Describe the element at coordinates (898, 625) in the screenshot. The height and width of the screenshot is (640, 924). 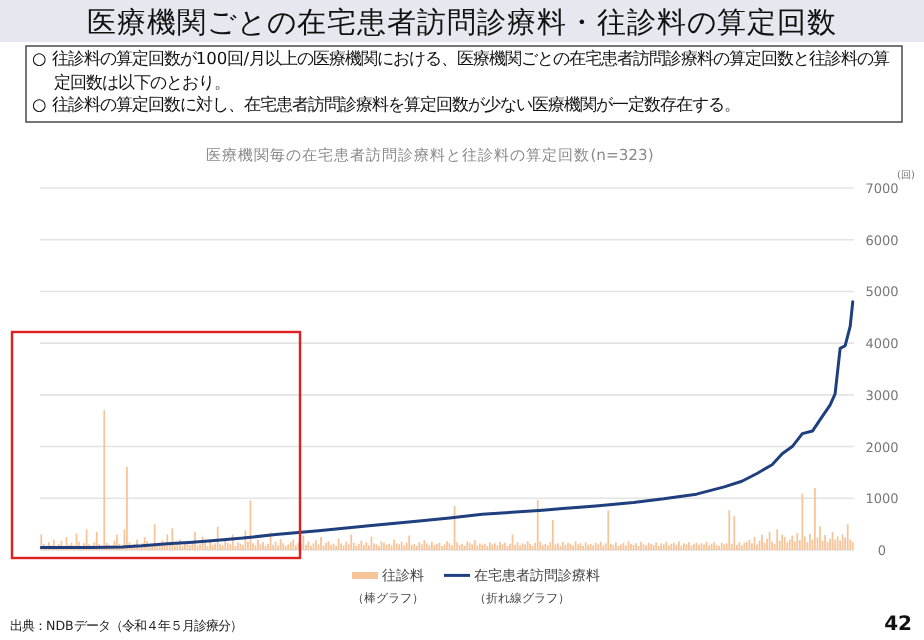
I see `text: 42` at that location.